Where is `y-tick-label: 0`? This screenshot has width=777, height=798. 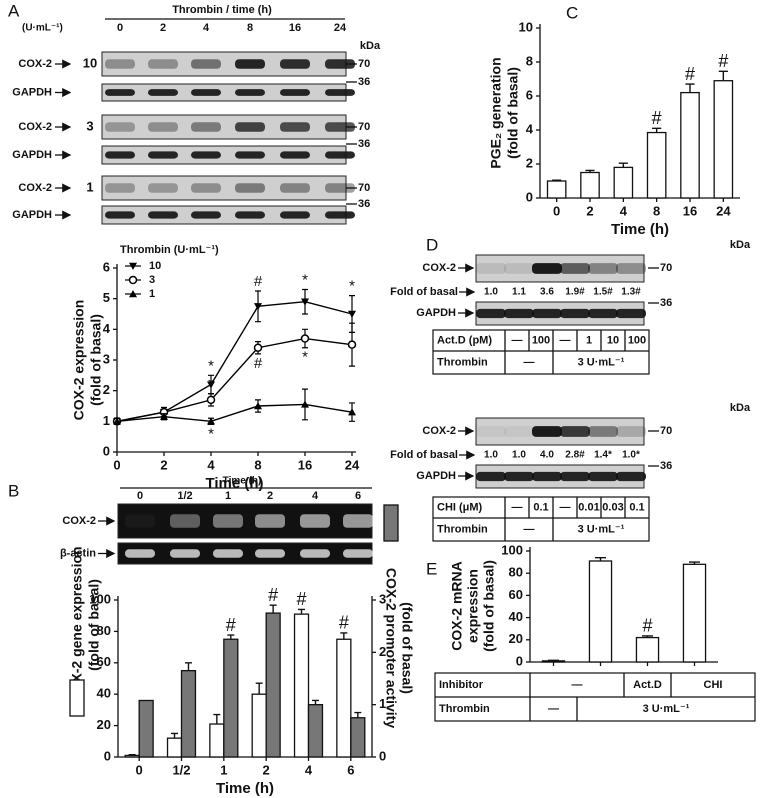
y-tick-label: 0 is located at coordinates (519, 660).